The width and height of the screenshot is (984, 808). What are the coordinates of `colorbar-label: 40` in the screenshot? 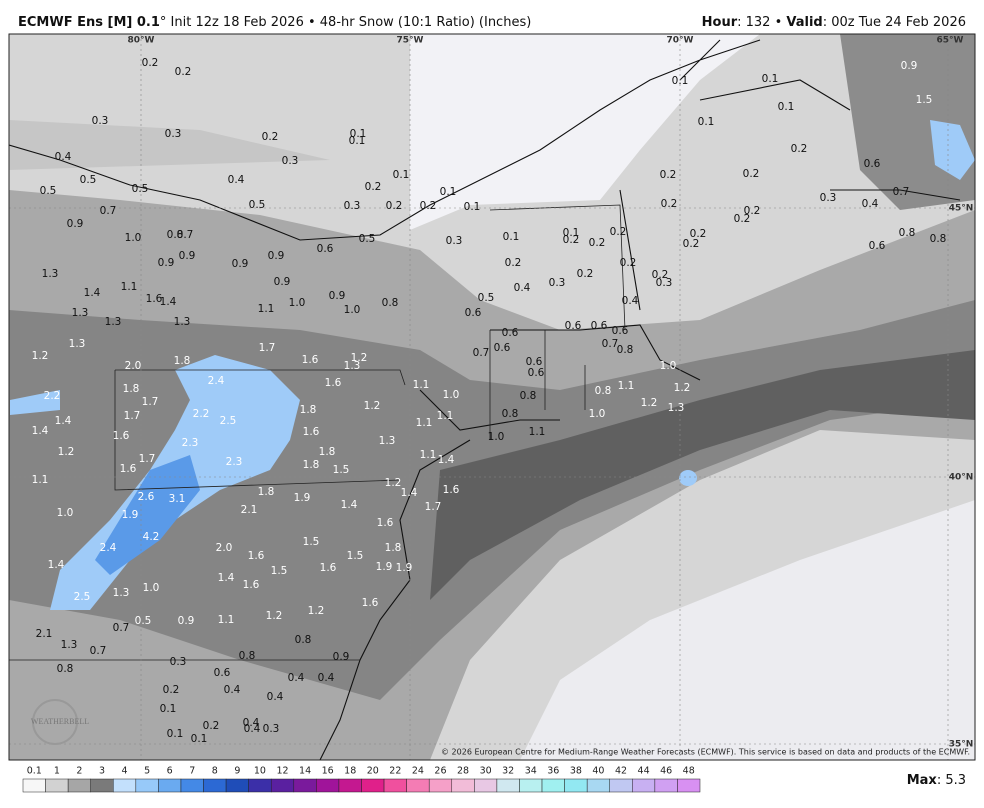 It's located at (598, 771).